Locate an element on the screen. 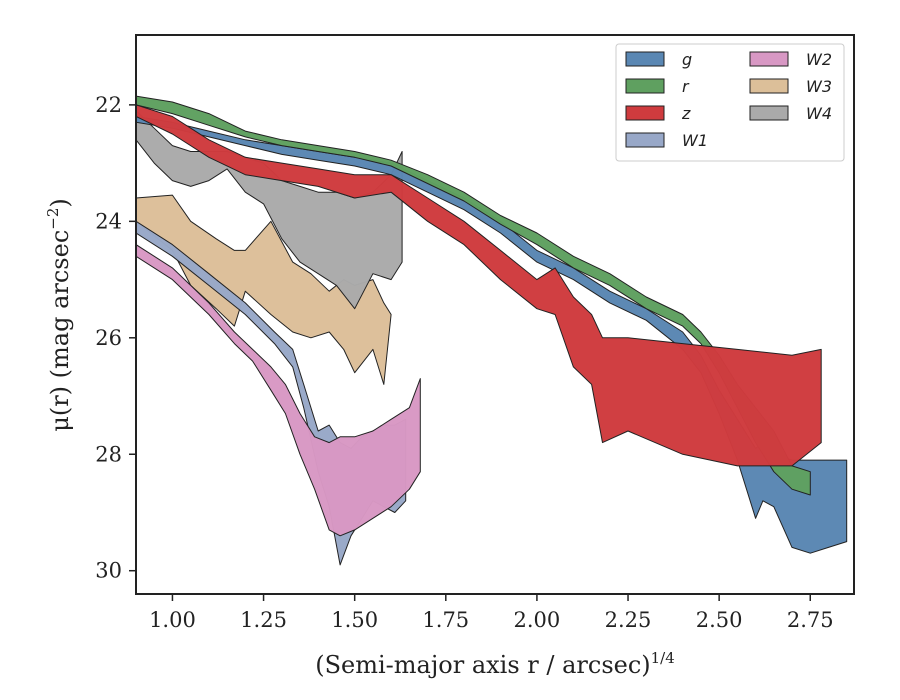 The image size is (900, 700). legend-swatch-z is located at coordinates (645, 113).